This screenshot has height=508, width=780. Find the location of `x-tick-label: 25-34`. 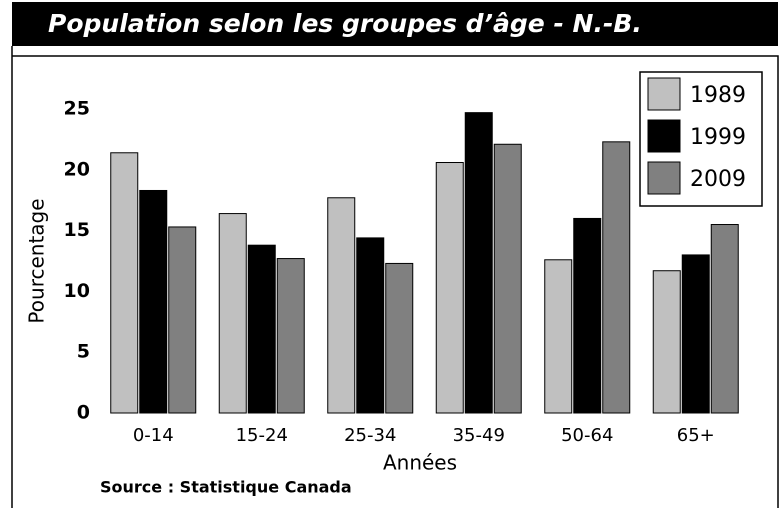

x-tick-label: 25-34 is located at coordinates (370, 435).